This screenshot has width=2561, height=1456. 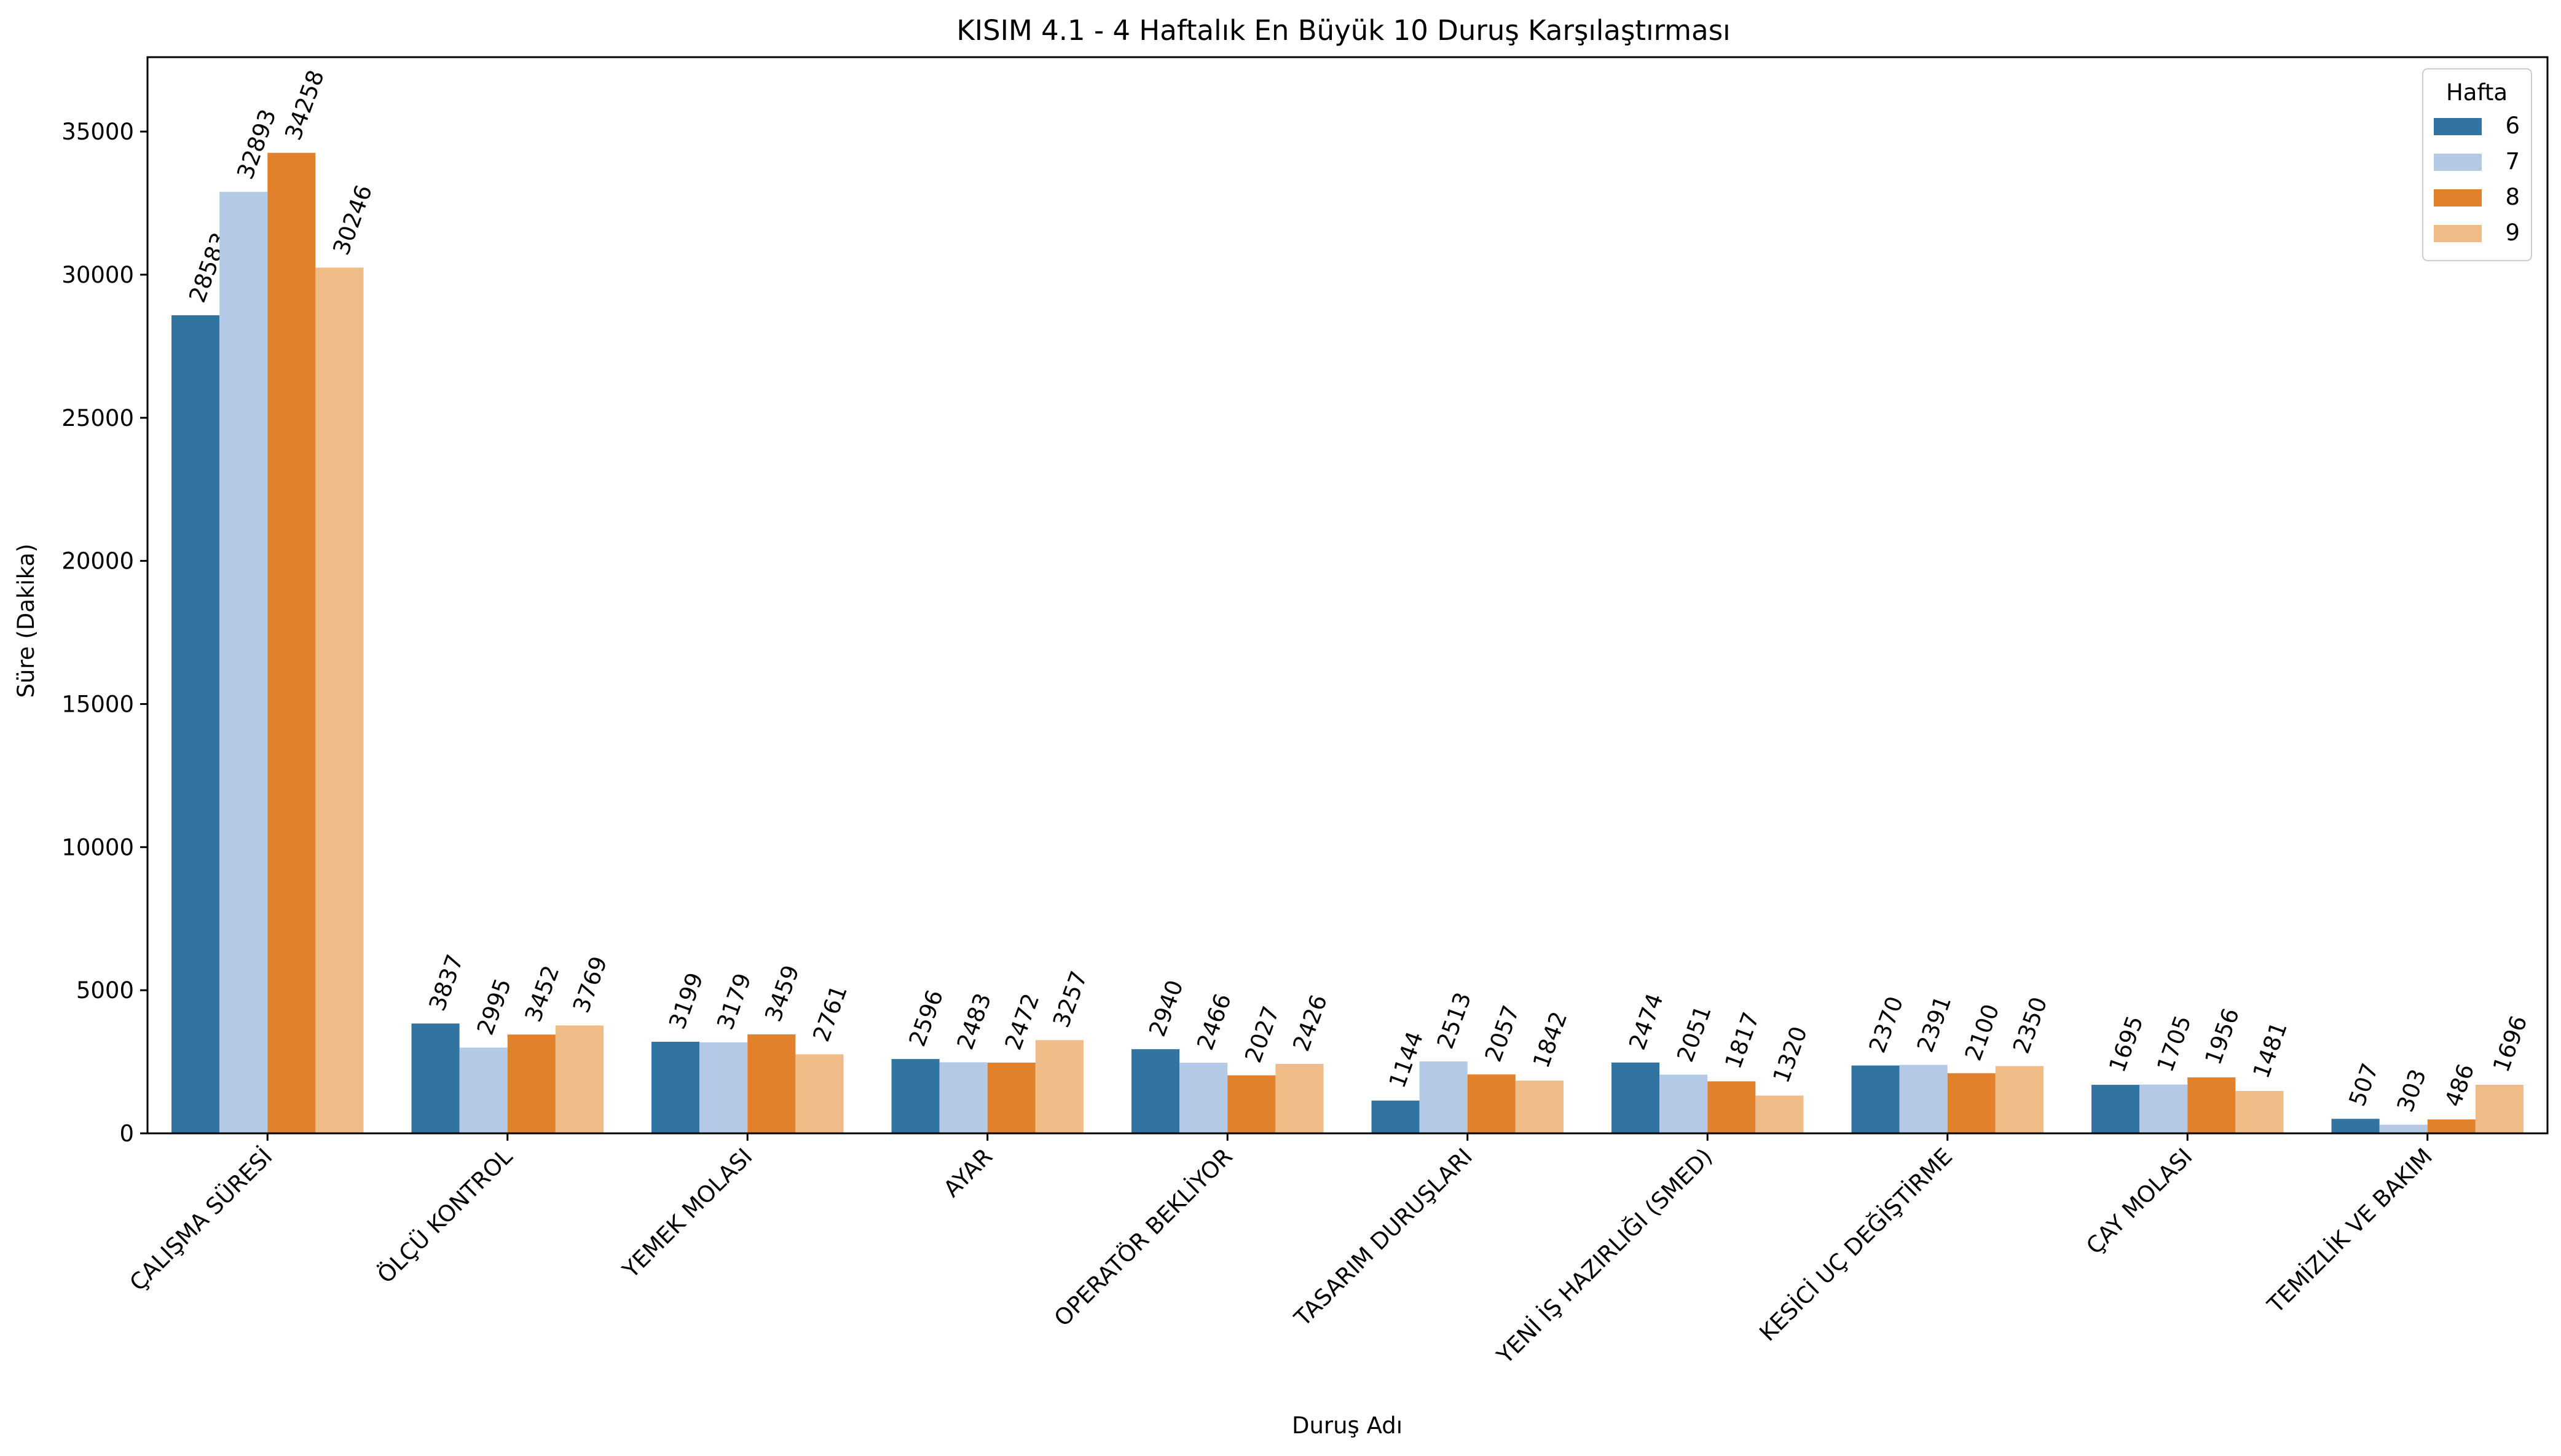 I want to click on bar-value-label: 2483, so click(x=974, y=1021).